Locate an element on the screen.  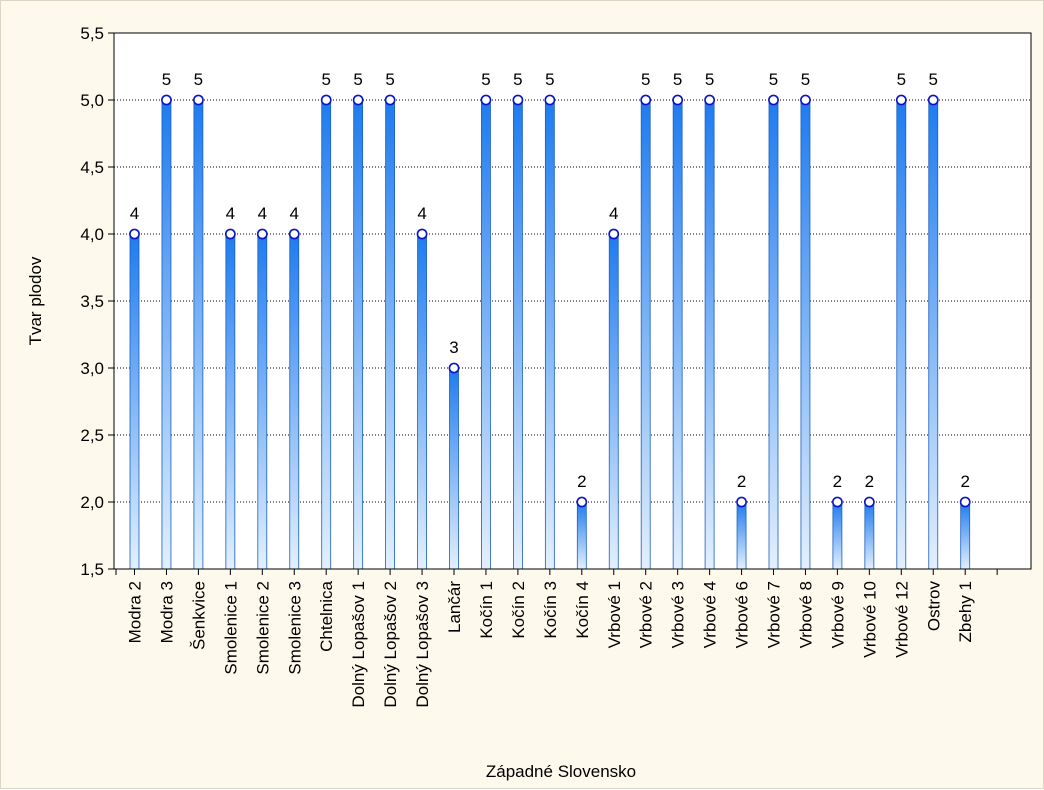
x-tick-label: Vrbové 1 is located at coordinates (614, 614).